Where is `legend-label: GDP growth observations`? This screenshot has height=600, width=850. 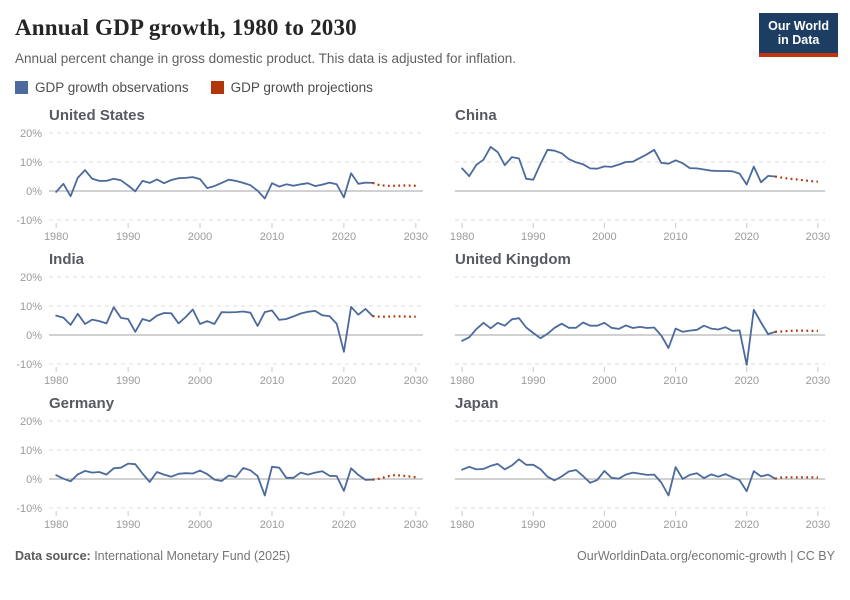
legend-label: GDP growth observations is located at coordinates (112, 88).